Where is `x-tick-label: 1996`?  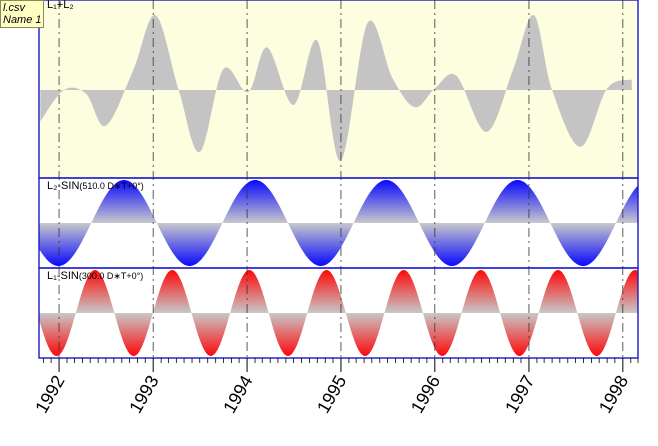
x-tick-label: 1996 is located at coordinates (425, 394).